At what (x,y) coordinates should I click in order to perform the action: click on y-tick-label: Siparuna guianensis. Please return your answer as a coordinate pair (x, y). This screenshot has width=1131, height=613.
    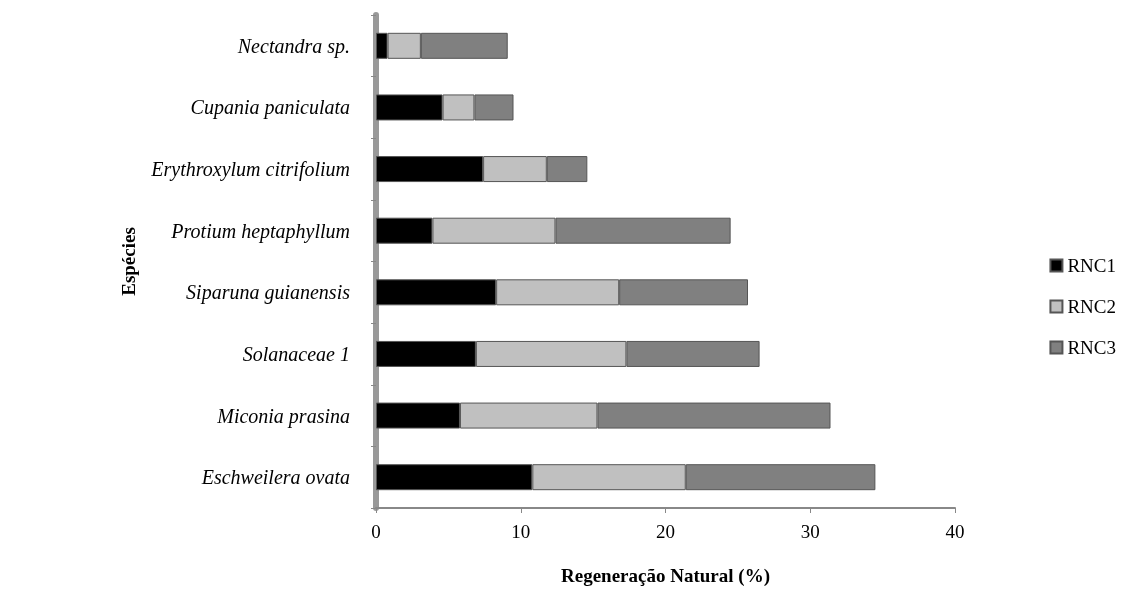
    Looking at the image, I should click on (268, 293).